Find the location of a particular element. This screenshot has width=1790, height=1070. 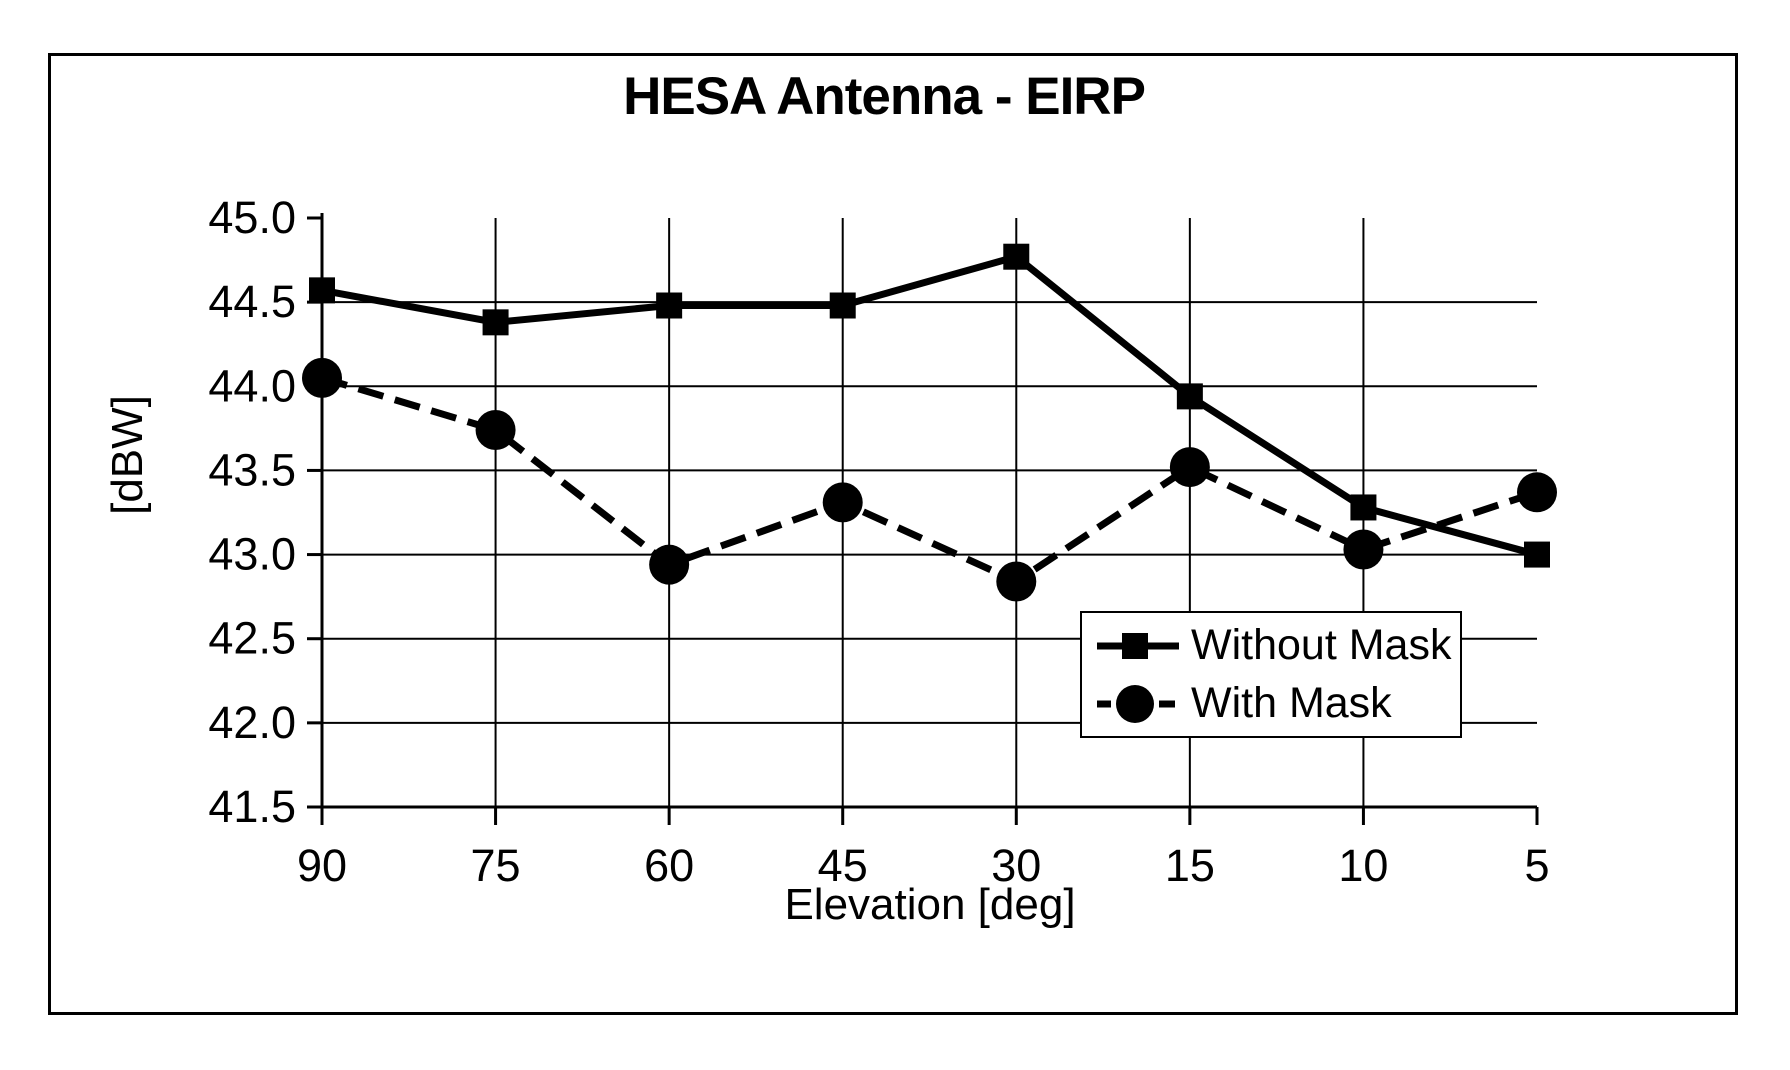

legend-label: Without Mask is located at coordinates (1321, 645).